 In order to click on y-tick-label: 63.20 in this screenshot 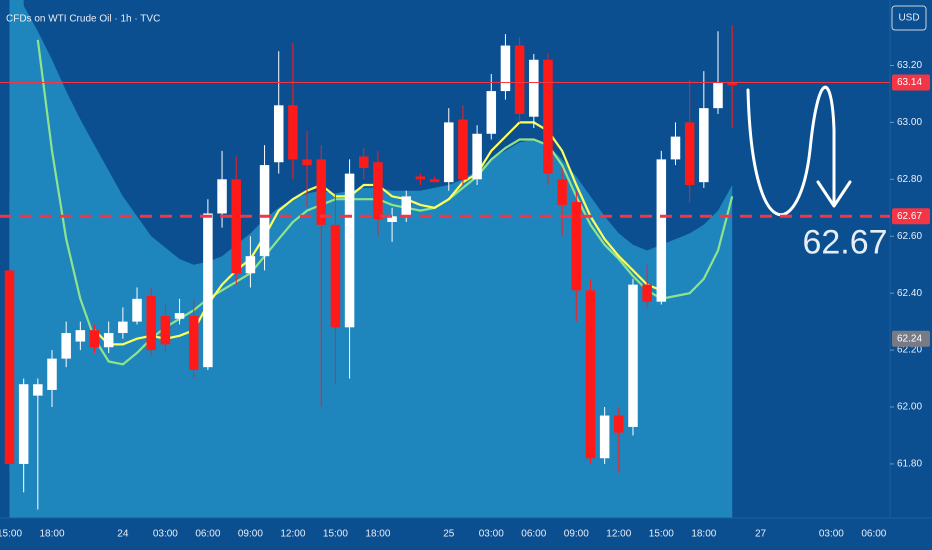, I will do `click(909, 65)`.